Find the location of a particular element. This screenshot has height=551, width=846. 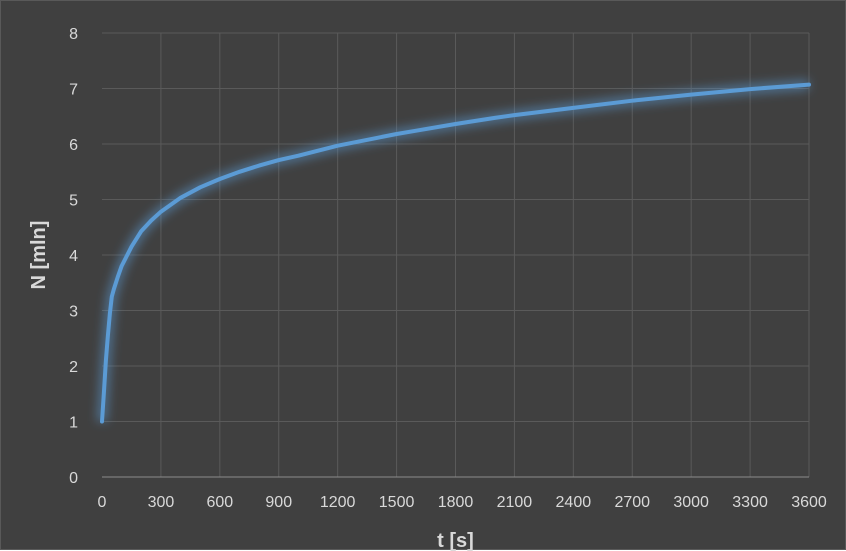

y-tick-label: 5 is located at coordinates (73, 201).